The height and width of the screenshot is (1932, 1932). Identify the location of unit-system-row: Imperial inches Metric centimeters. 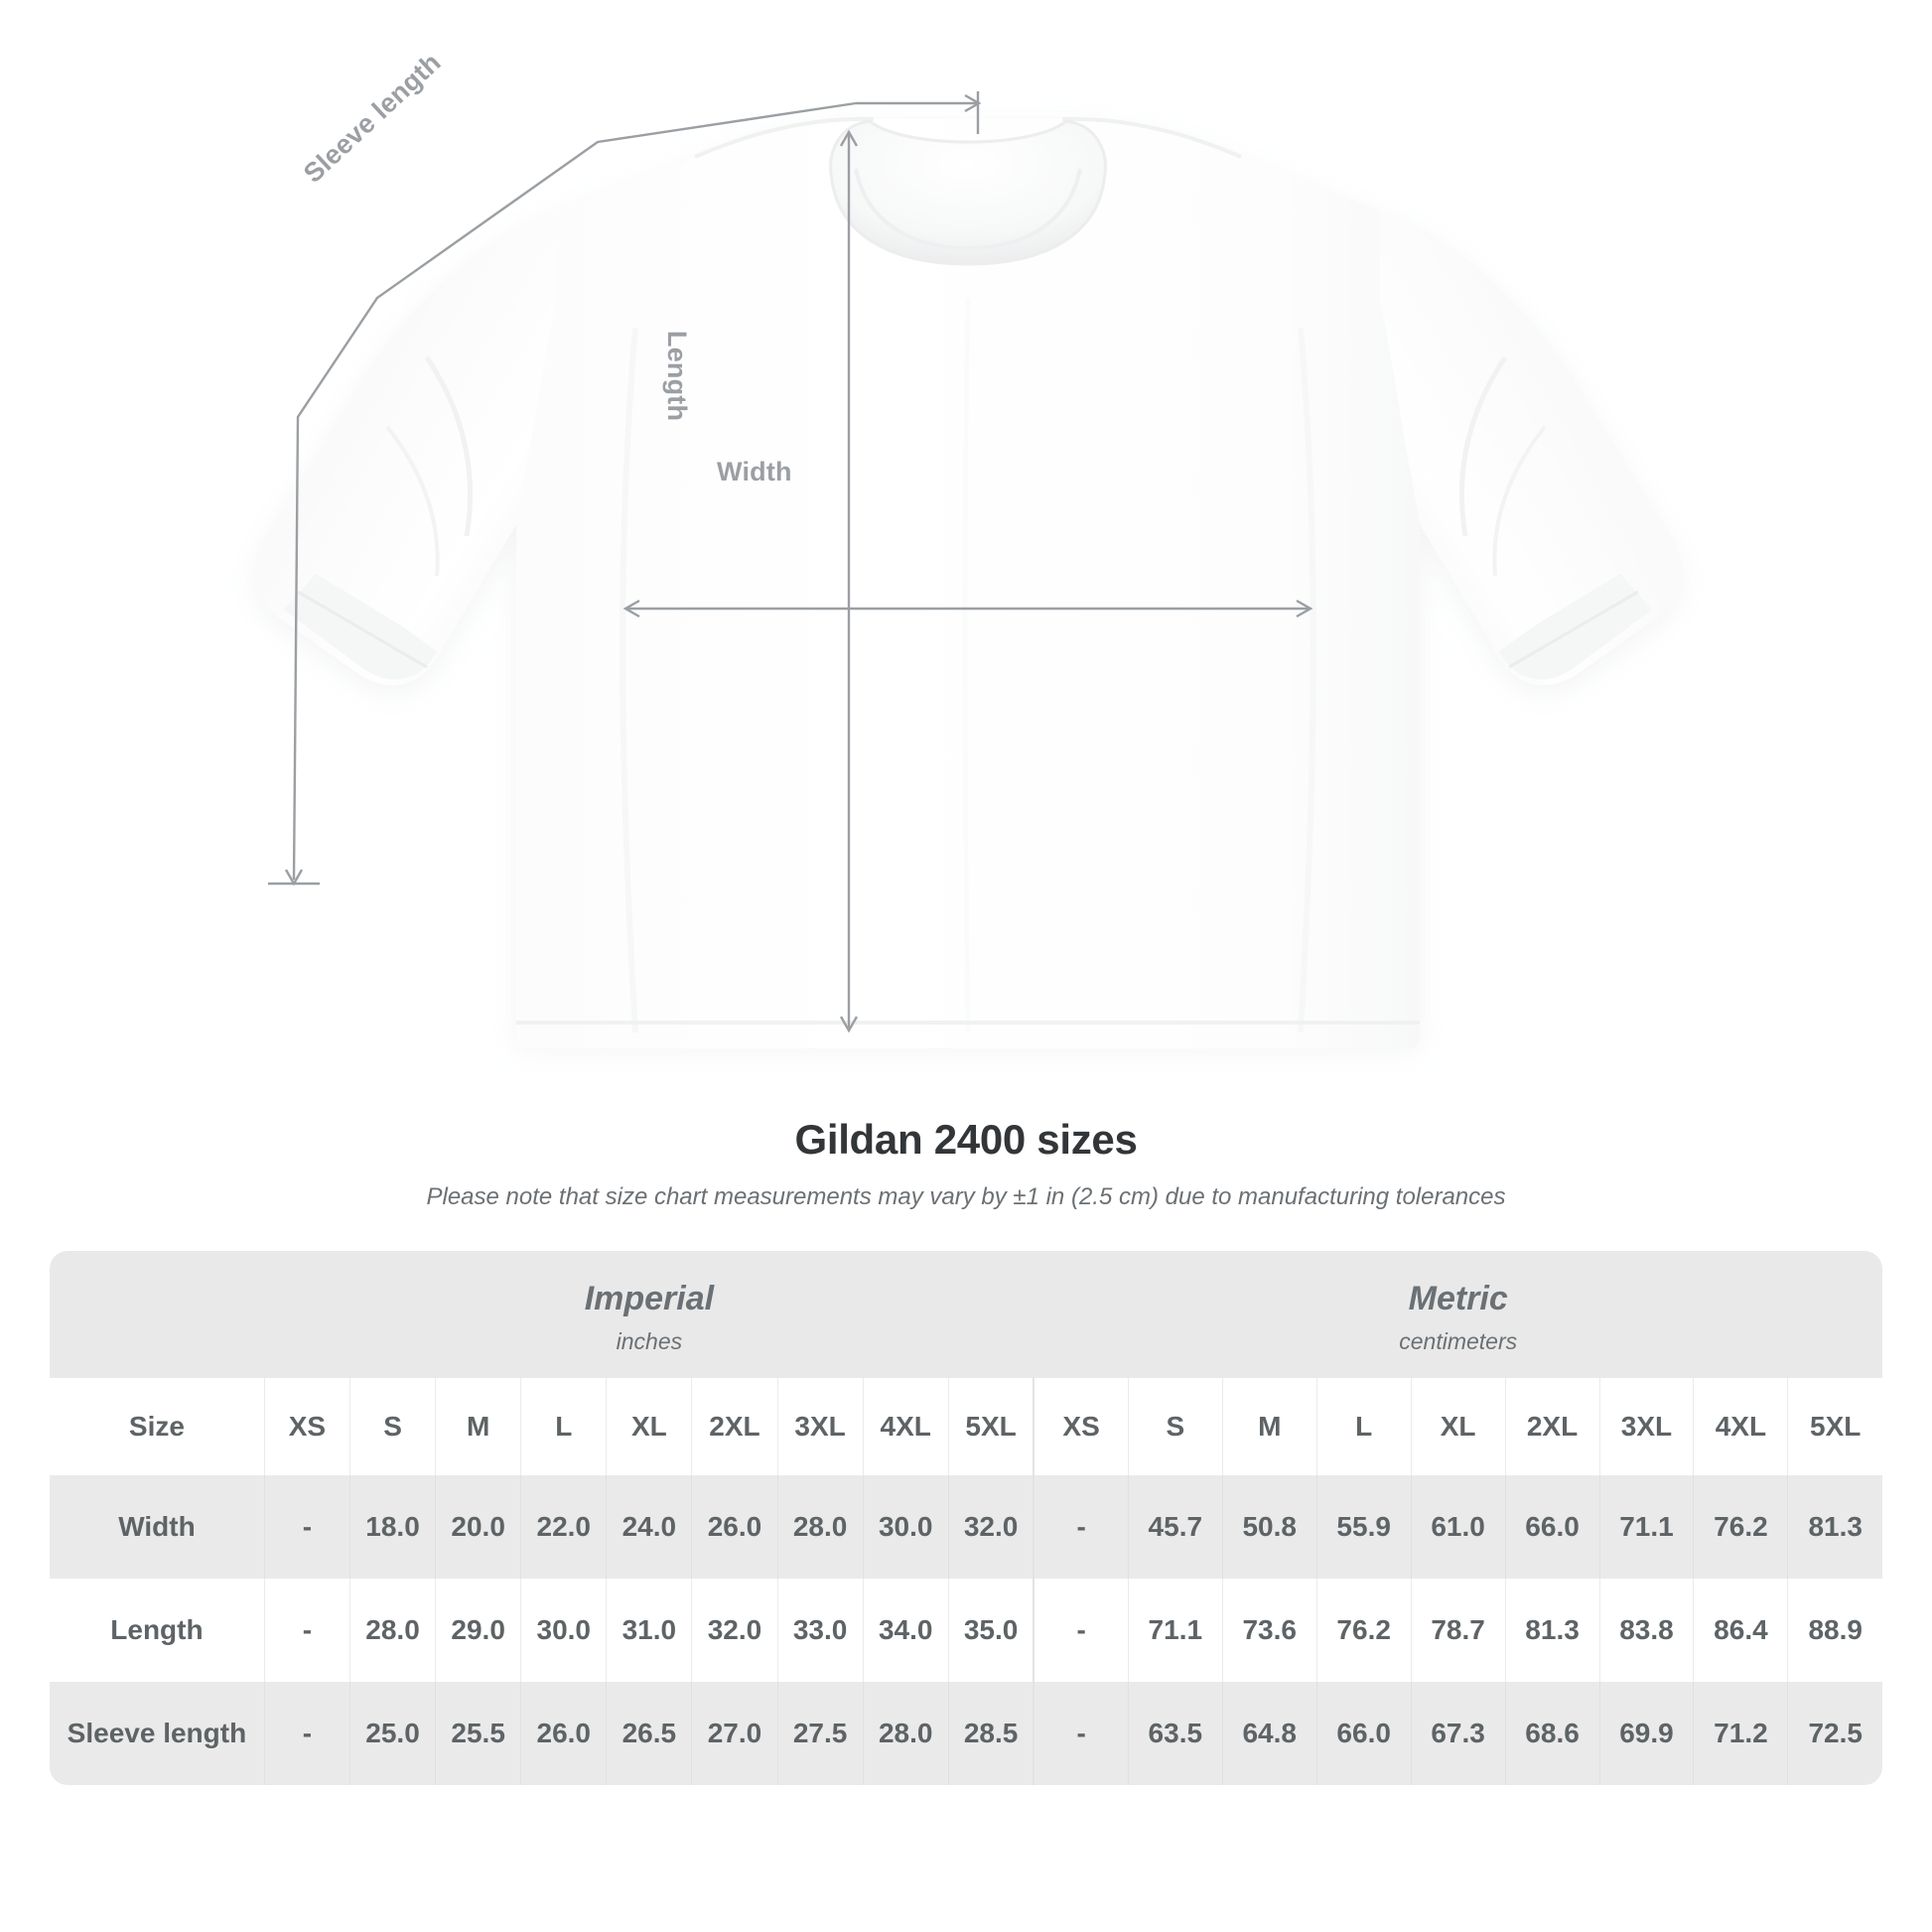
(966, 1315).